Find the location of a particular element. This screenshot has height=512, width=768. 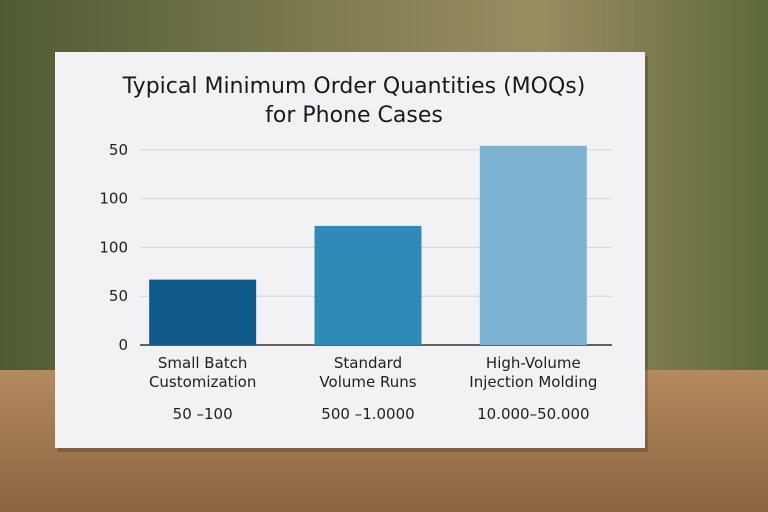

x-tick-label: High-Volume Injection Molding is located at coordinates (533, 372).